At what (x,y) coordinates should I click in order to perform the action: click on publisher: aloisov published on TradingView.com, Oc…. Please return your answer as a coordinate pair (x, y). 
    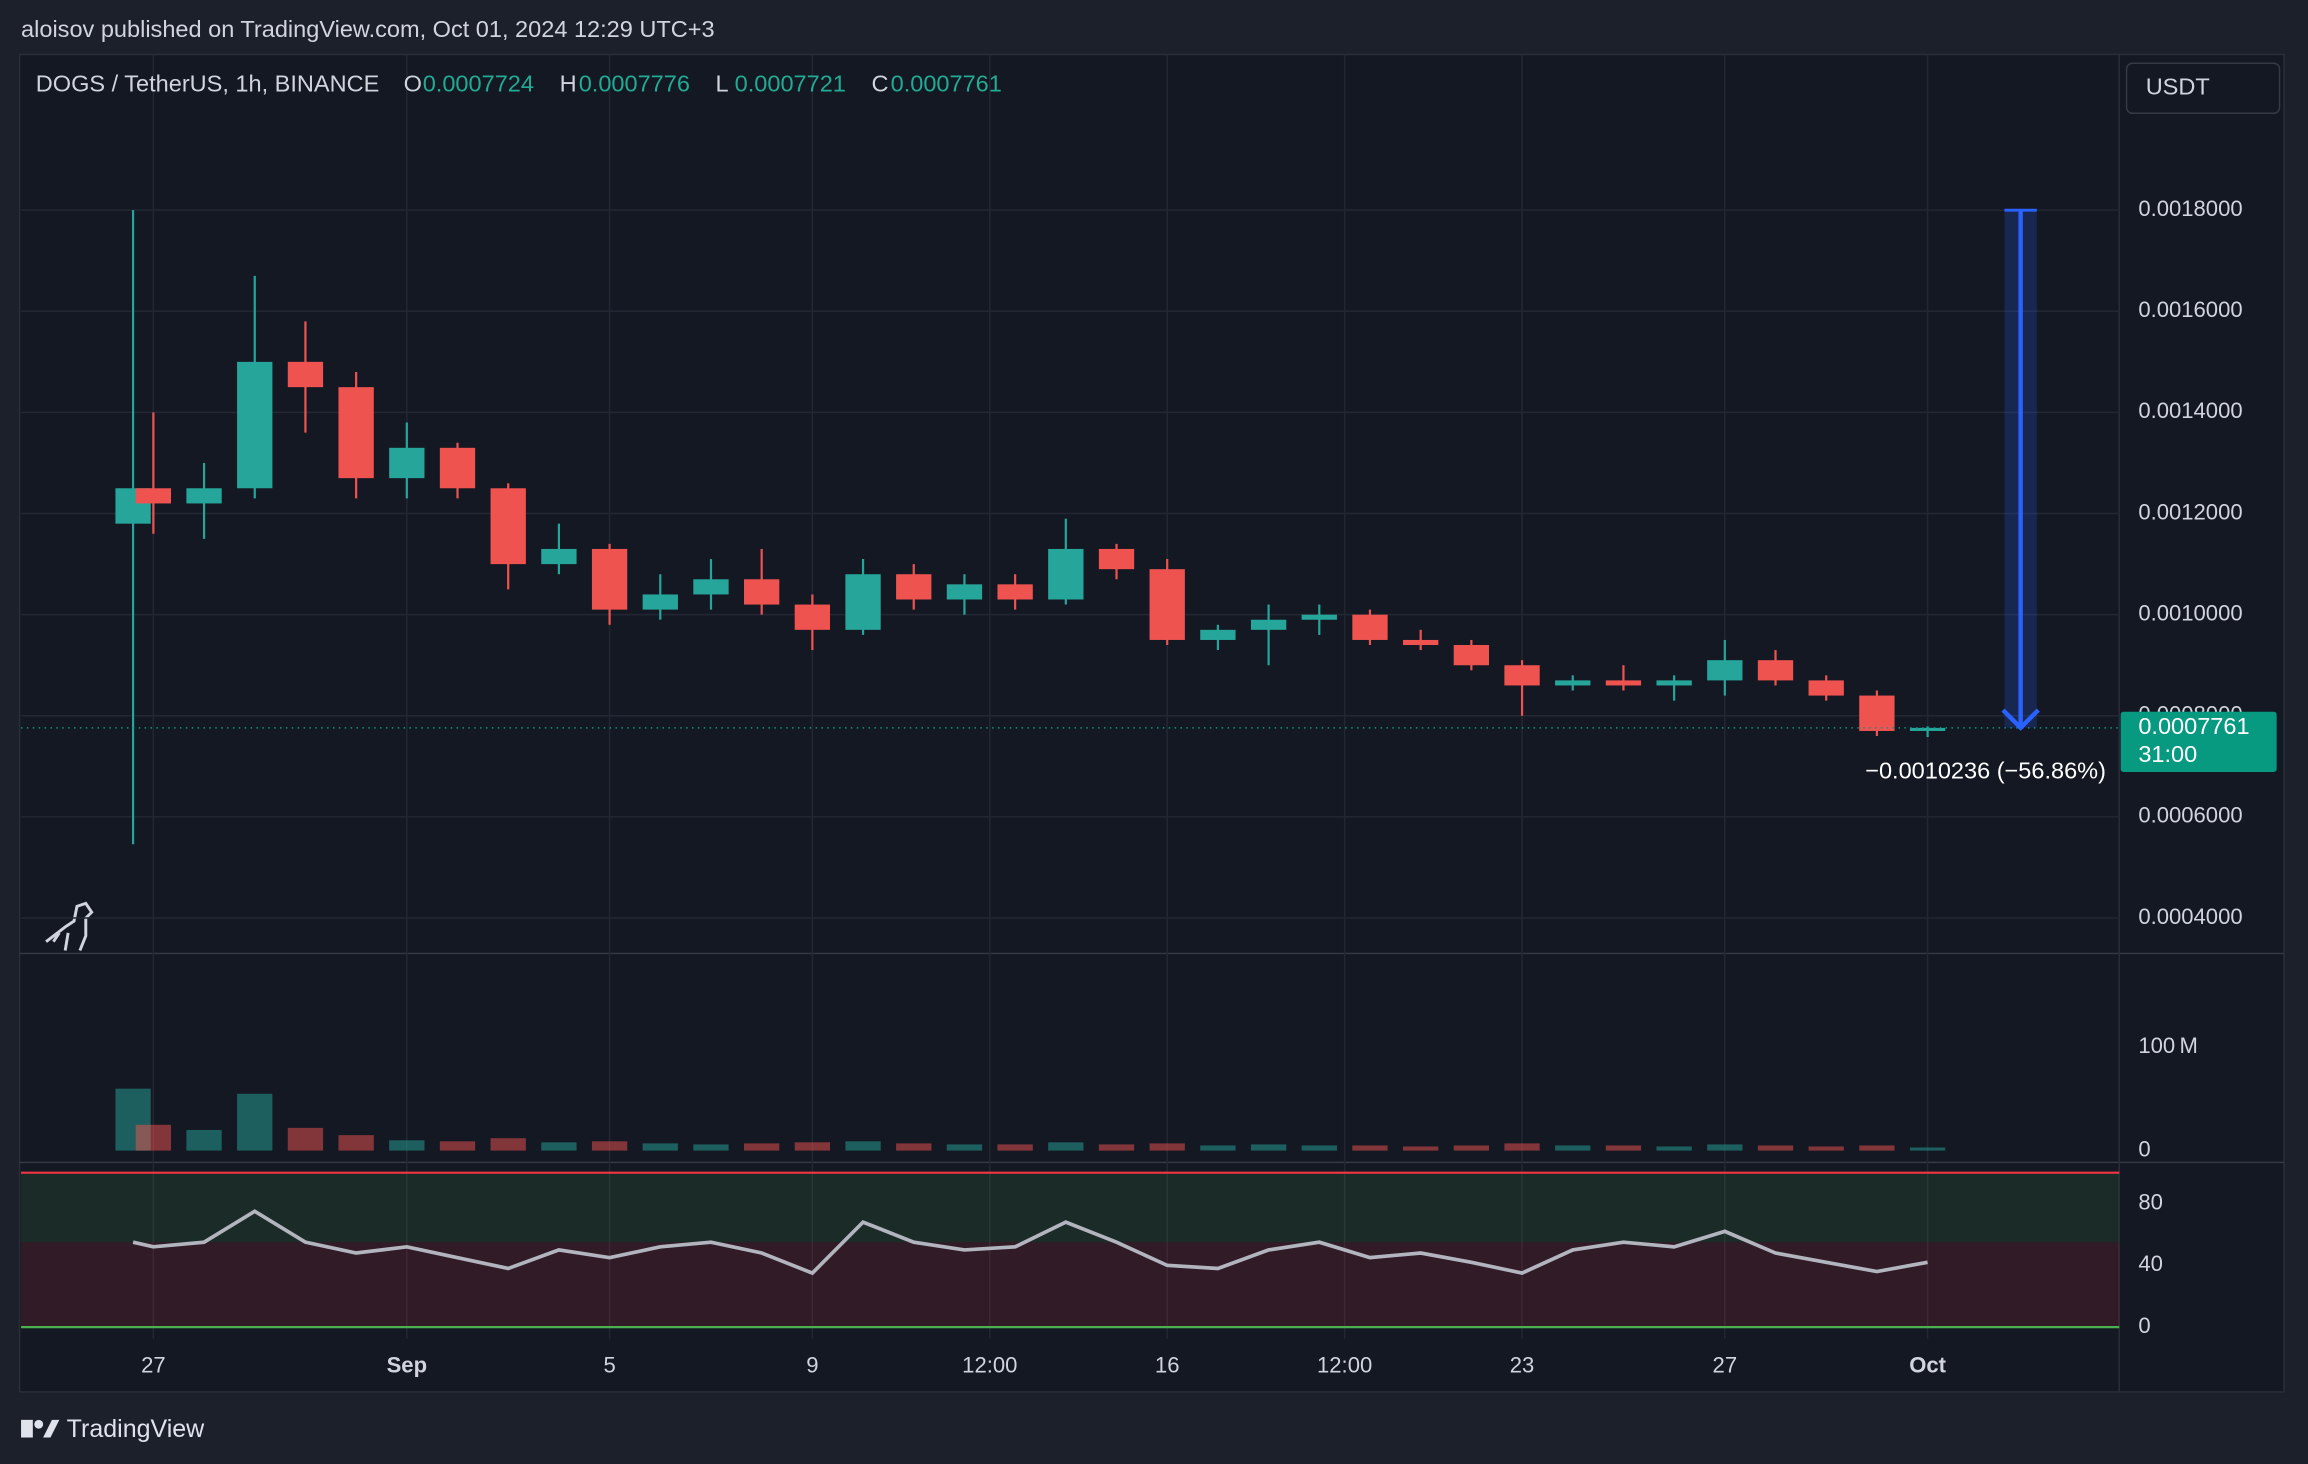
    Looking at the image, I should click on (368, 29).